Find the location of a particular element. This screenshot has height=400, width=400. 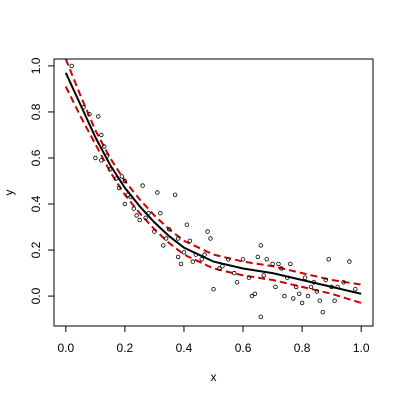

y-tick-label: 0.2 is located at coordinates (36, 249).